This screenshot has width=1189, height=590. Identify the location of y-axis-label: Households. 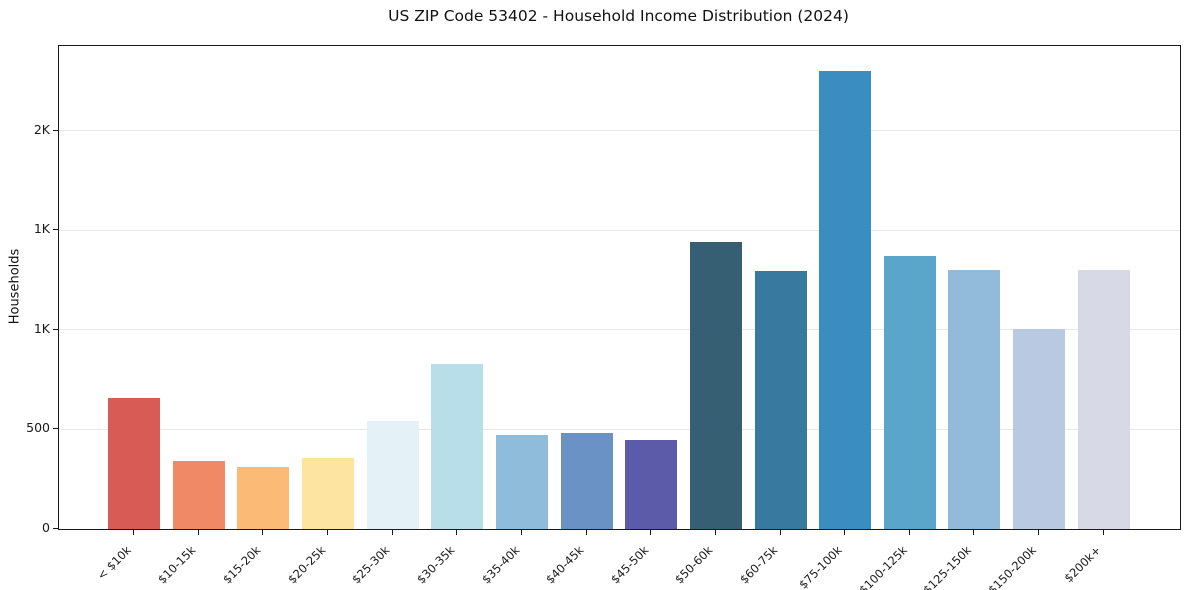
(15, 286).